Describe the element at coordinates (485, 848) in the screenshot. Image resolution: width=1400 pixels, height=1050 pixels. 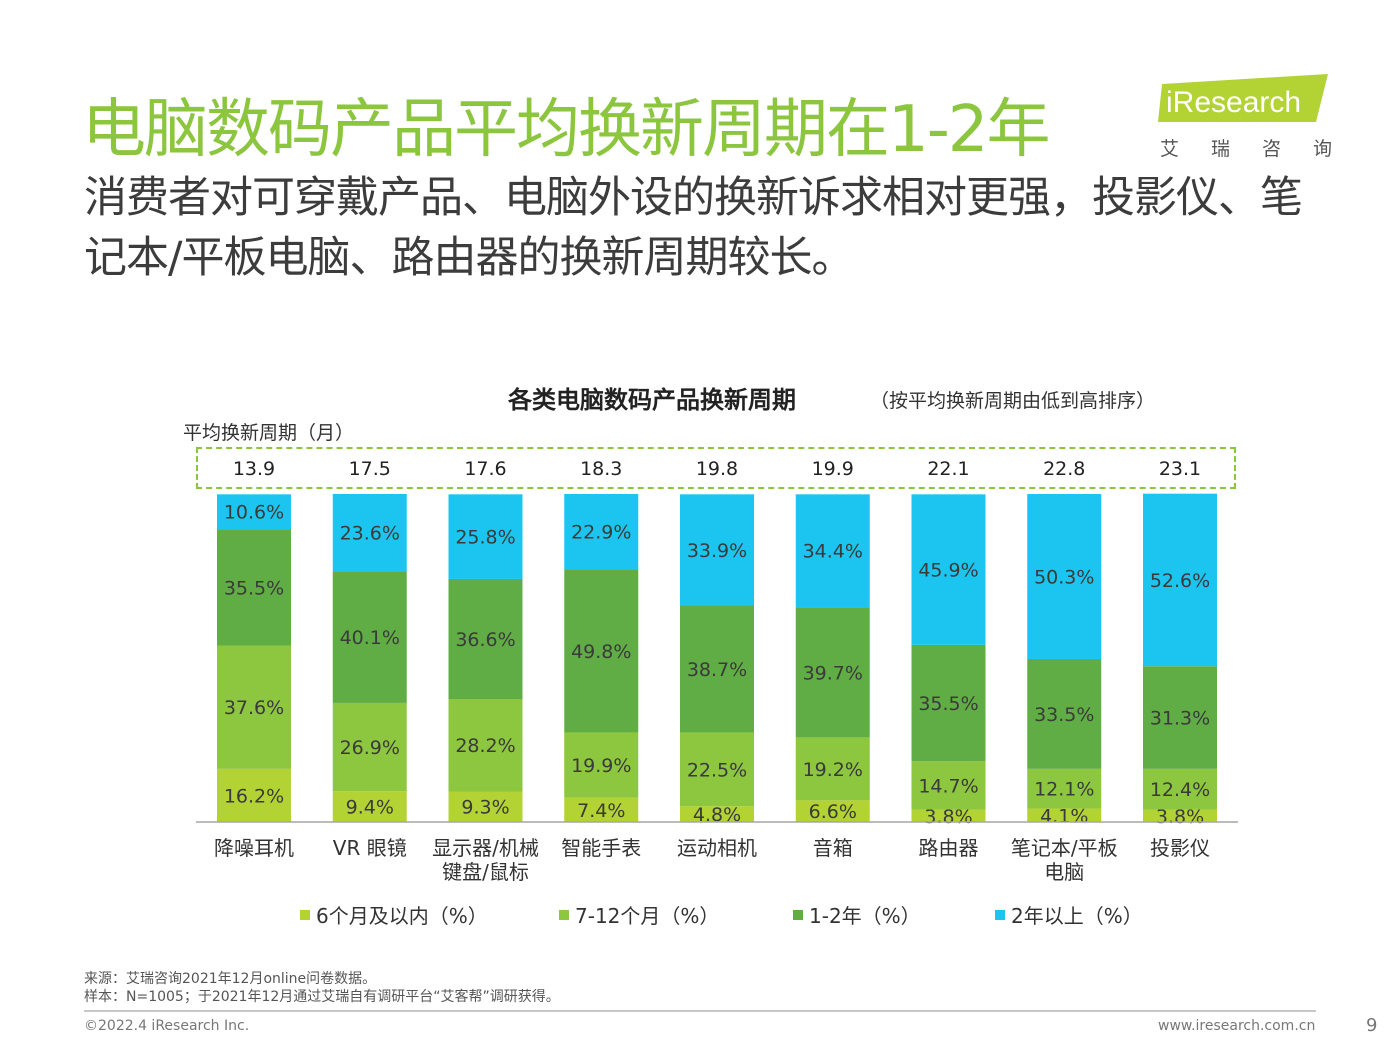
I see `category-label: 显示器/机械` at that location.